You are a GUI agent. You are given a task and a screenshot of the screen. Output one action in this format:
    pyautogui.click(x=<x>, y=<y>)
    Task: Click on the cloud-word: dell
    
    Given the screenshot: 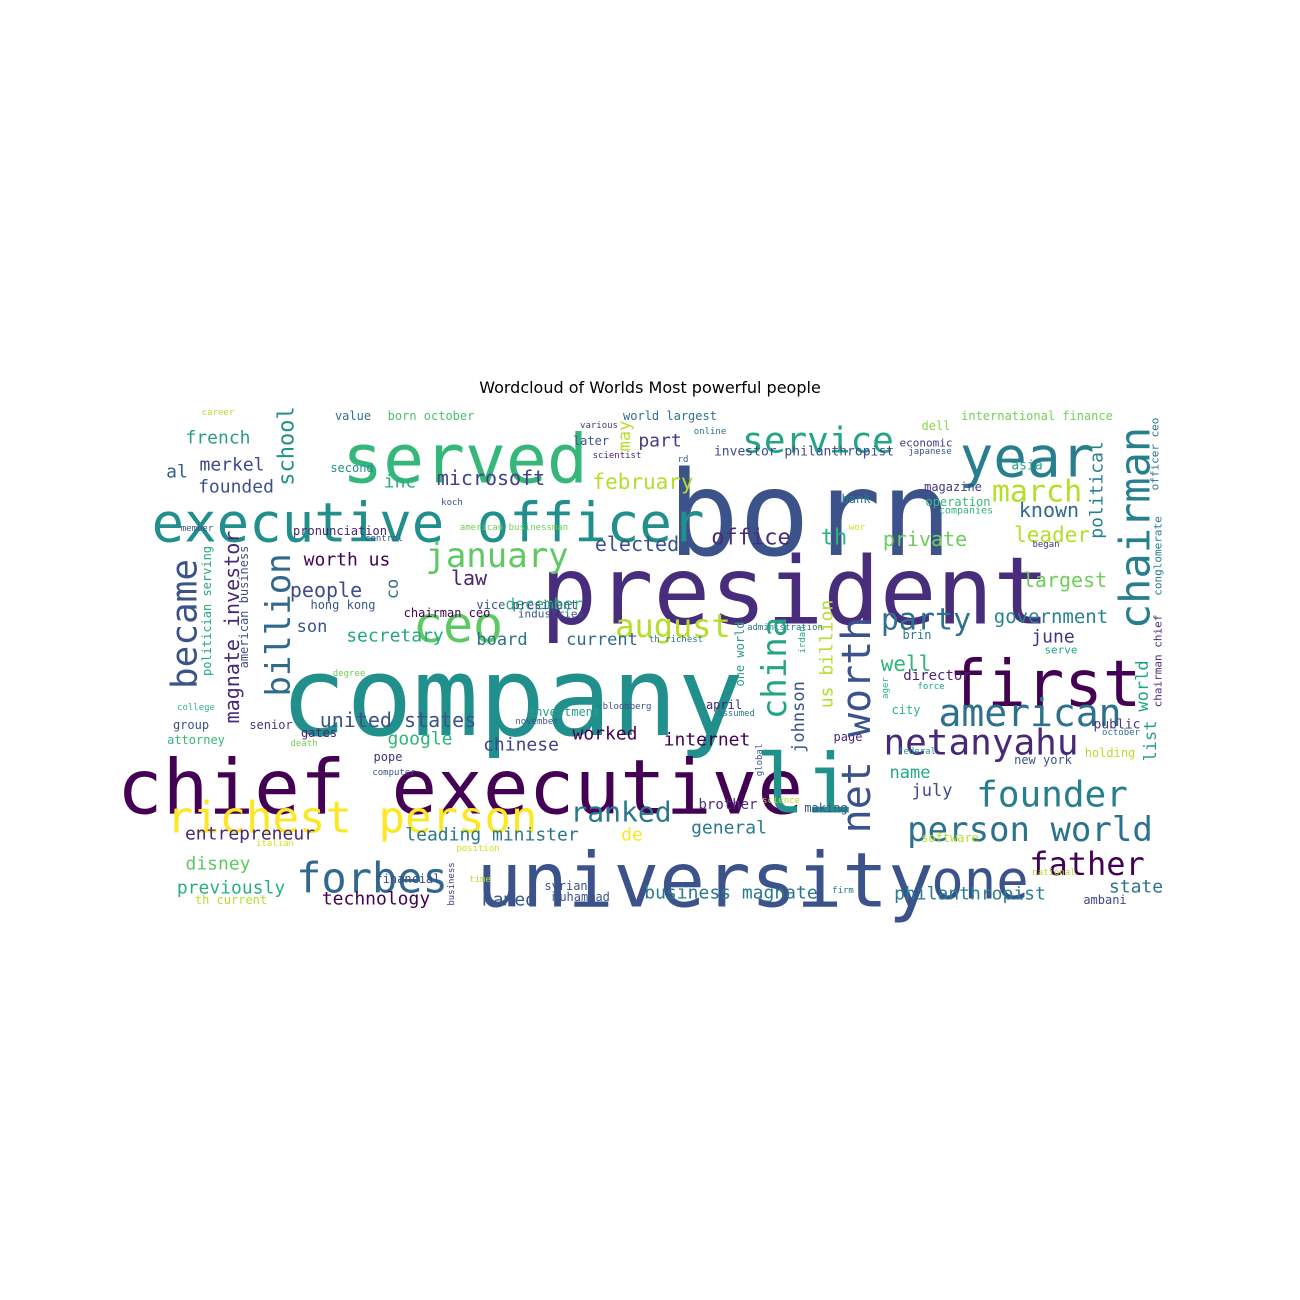 What is the action you would take?
    pyautogui.click(x=936, y=426)
    